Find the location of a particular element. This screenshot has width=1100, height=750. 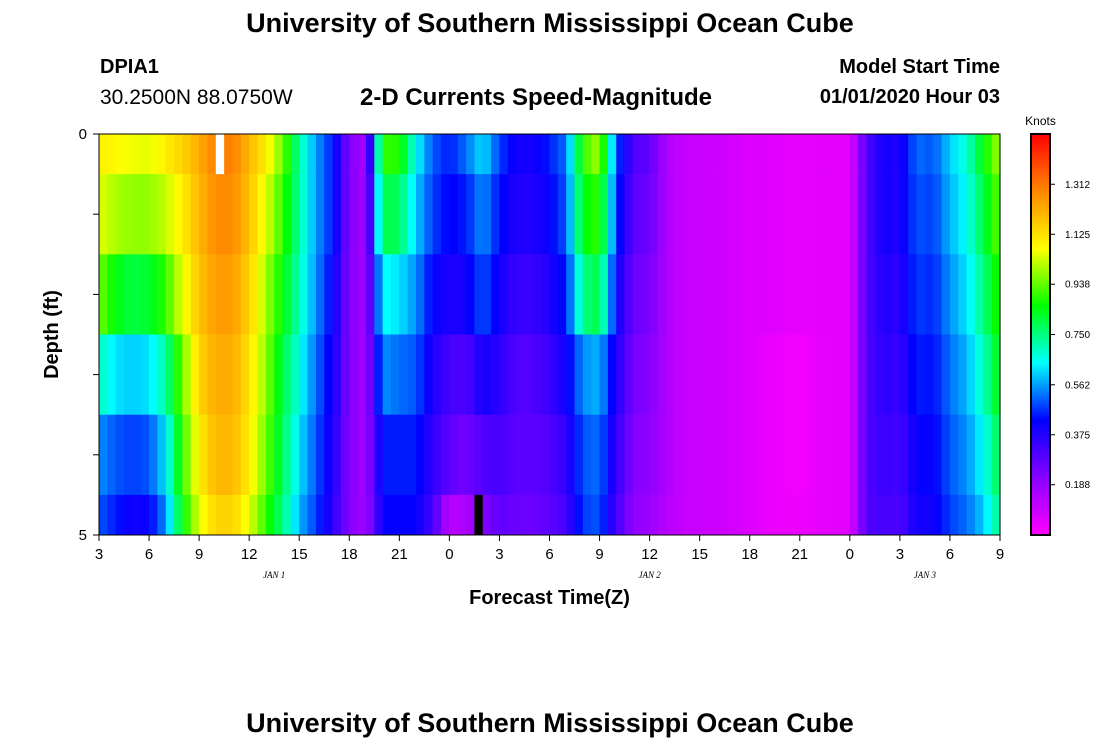

x-tick-label: 9 is located at coordinates (199, 554).